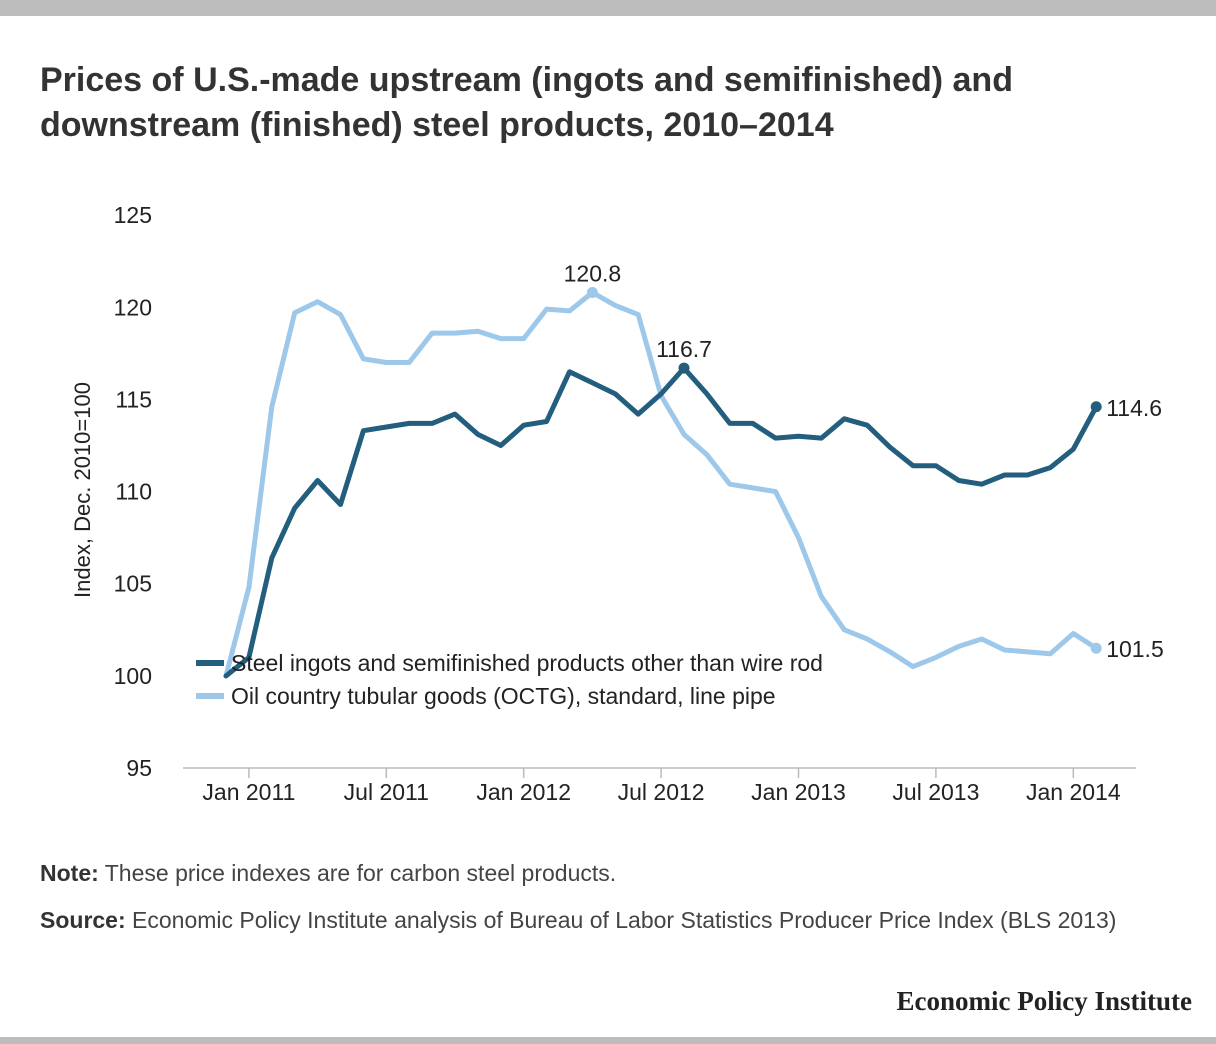 The width and height of the screenshot is (1216, 1044). Describe the element at coordinates (83, 920) in the screenshot. I see `source-label: Source:` at that location.